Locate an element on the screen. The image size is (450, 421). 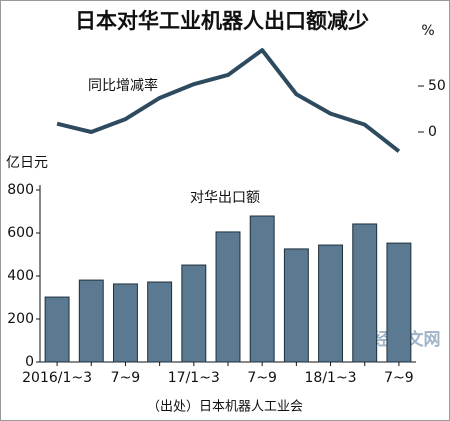
x-tick-label: 17/1~3 is located at coordinates (194, 378).